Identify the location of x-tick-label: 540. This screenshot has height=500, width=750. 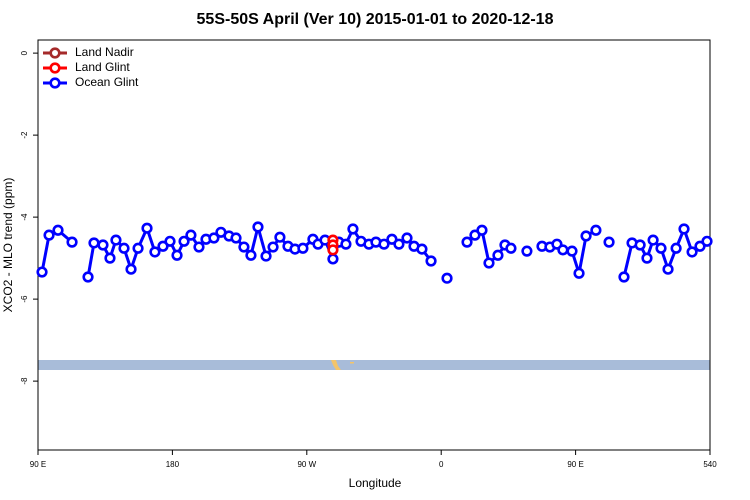
(710, 464).